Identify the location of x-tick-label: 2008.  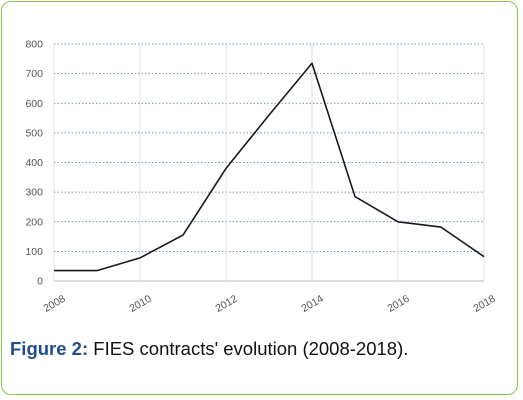
(54, 304).